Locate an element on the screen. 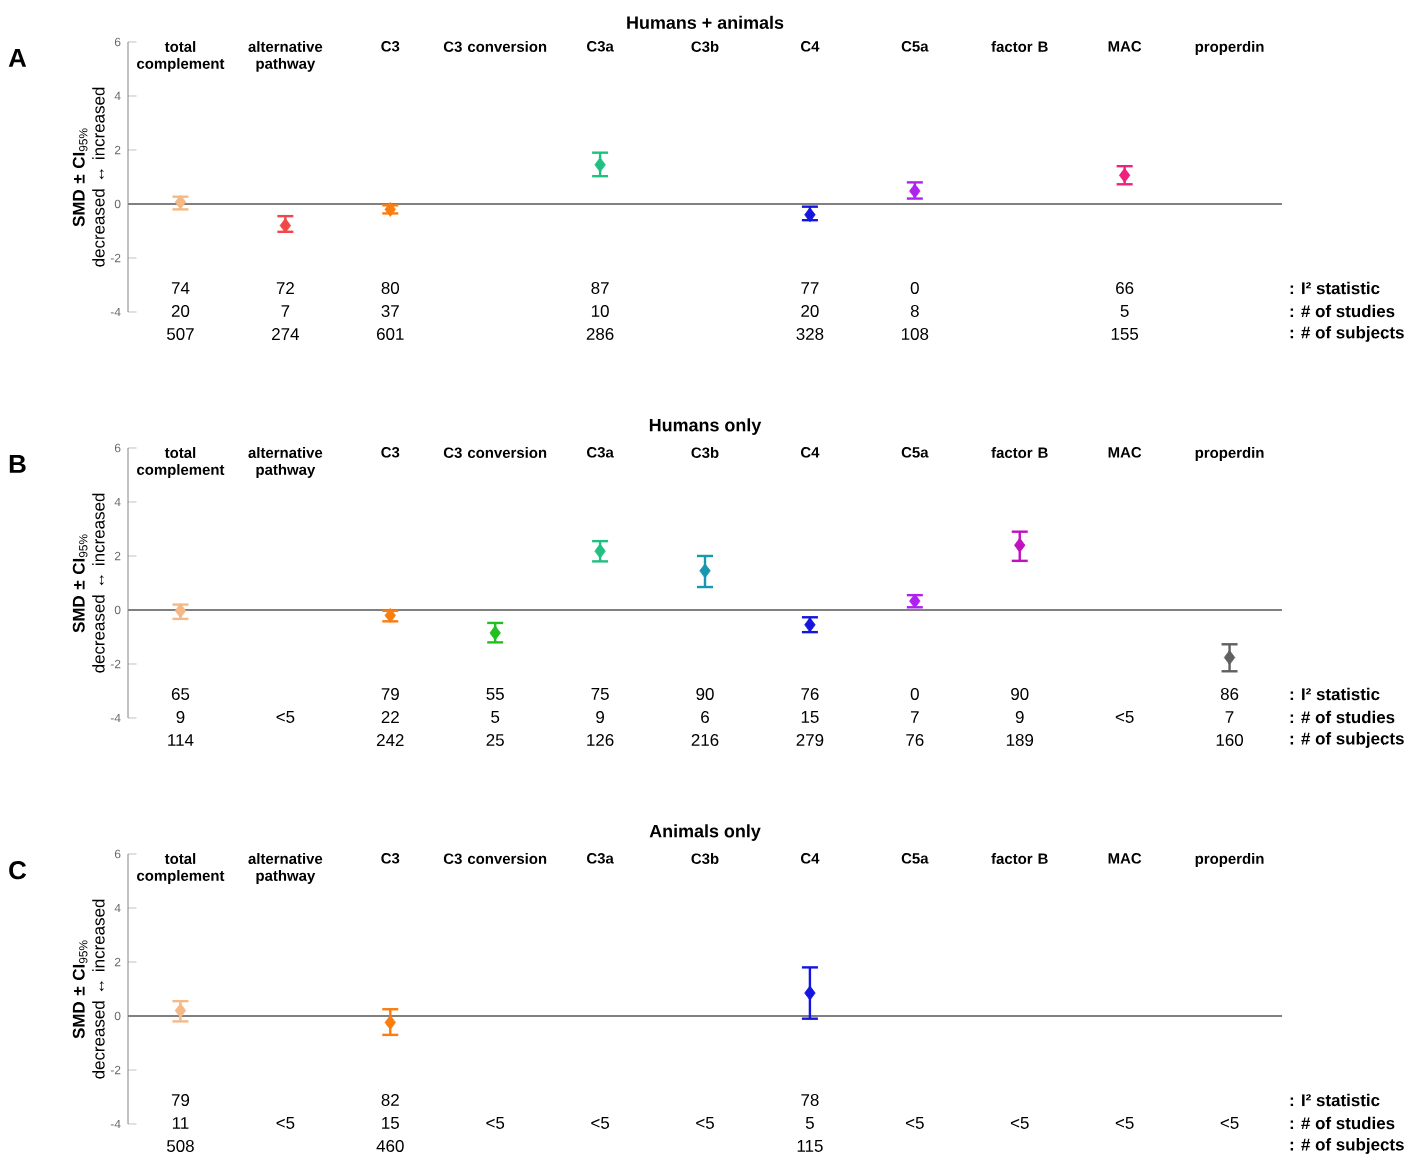 The height and width of the screenshot is (1168, 1416). annotation: 8 is located at coordinates (914, 311).